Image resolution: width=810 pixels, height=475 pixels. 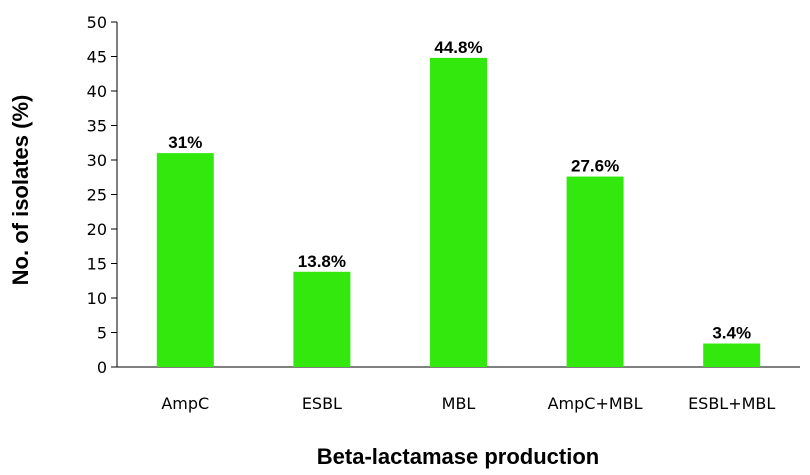 What do you see at coordinates (20, 190) in the screenshot?
I see `y-axis-title: No. of isolates (%)` at bounding box center [20, 190].